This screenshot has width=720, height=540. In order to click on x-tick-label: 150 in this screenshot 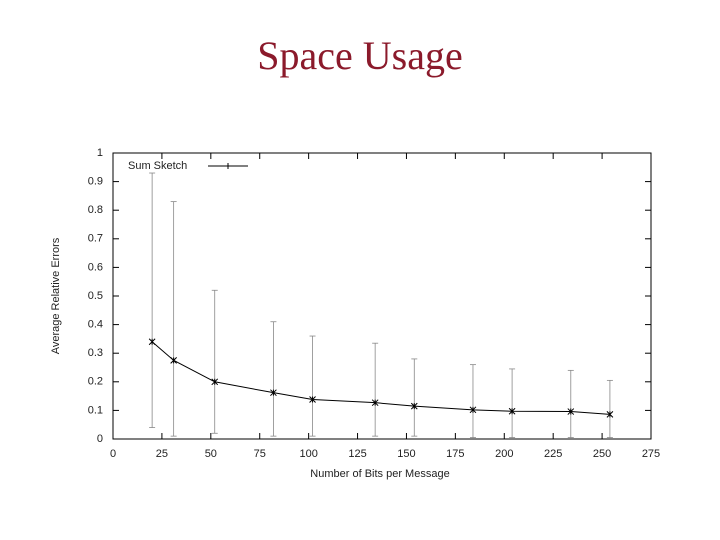, I will do `click(406, 454)`.